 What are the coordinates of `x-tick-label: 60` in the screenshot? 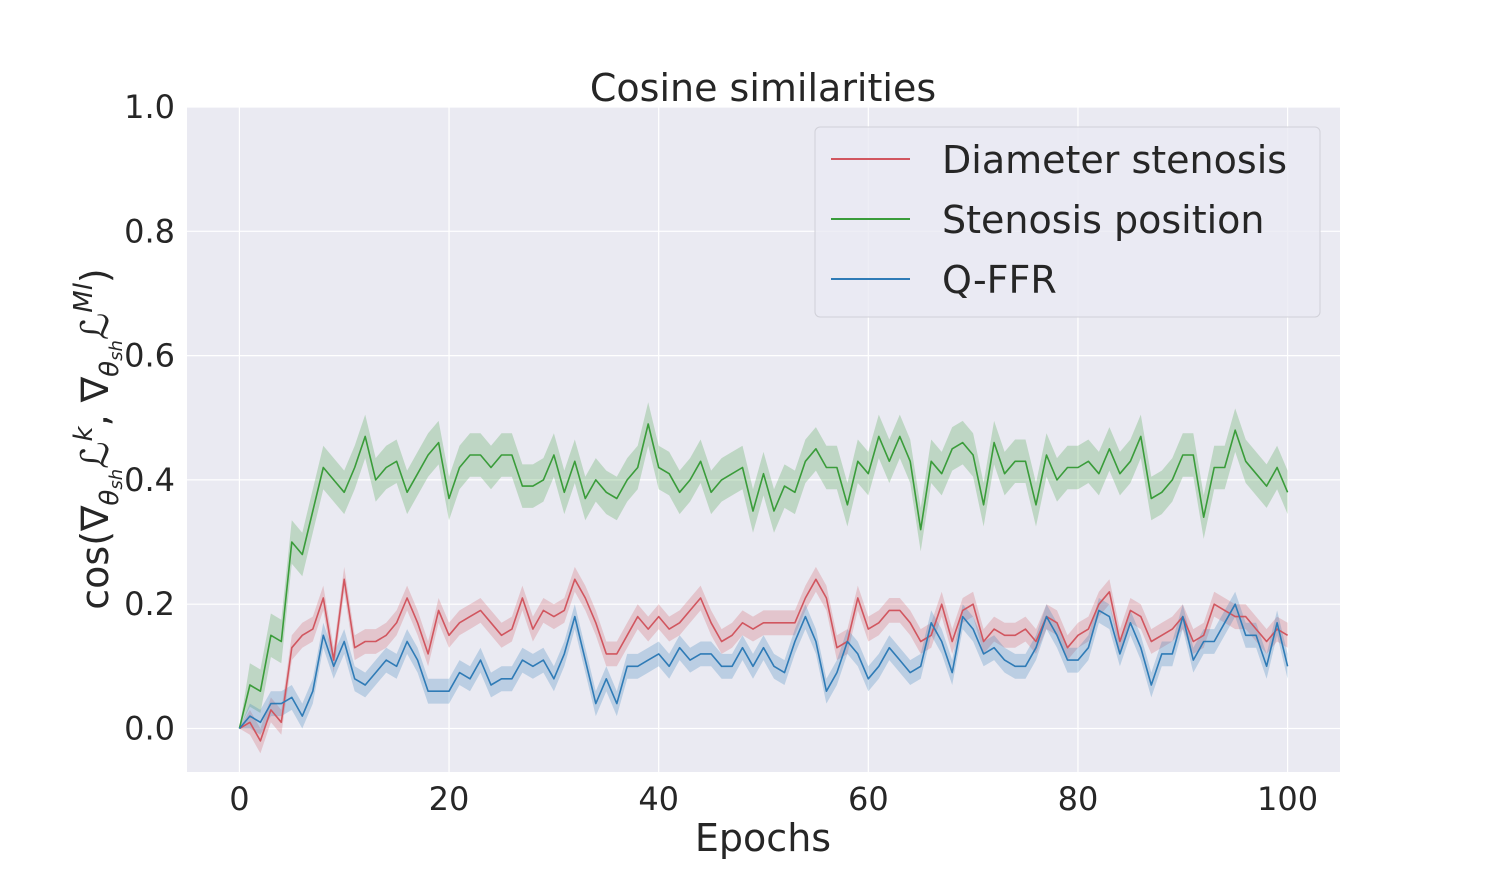 It's located at (868, 799).